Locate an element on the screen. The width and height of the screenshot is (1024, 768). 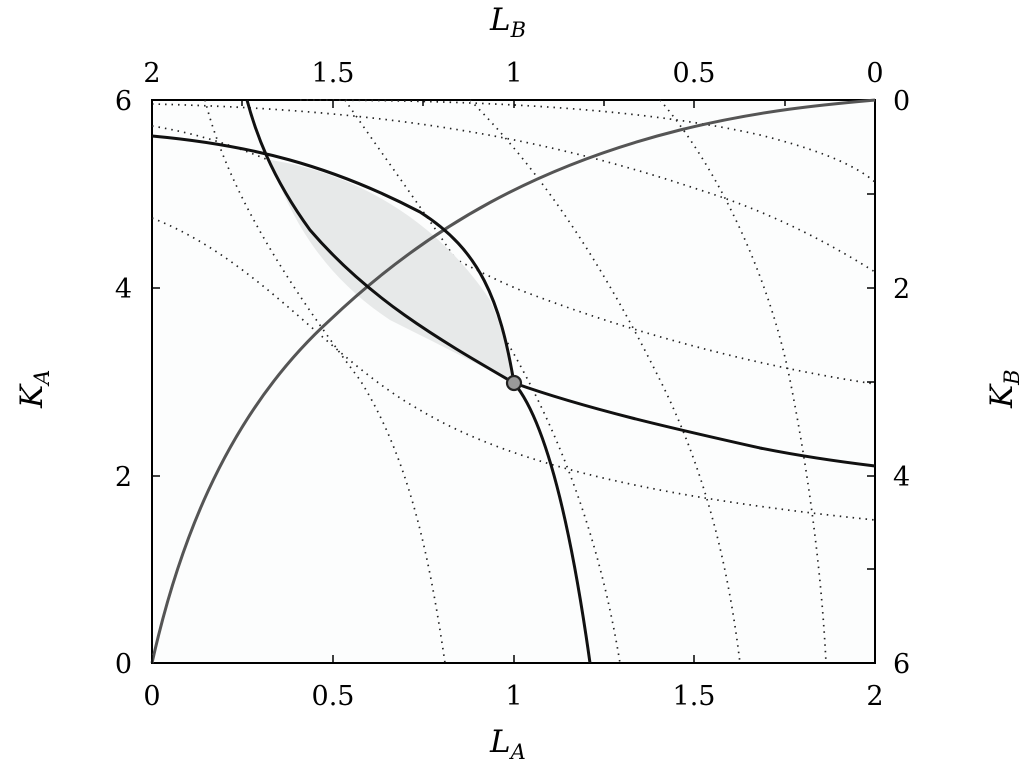
axis-title-left: KA is located at coordinates (34, 389).